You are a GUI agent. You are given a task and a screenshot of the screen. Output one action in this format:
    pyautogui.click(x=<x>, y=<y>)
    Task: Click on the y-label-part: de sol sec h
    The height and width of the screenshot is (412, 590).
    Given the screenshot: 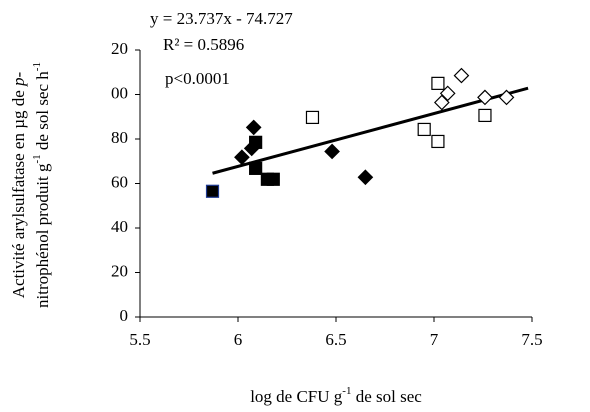 What is the action you would take?
    pyautogui.click(x=42, y=113)
    